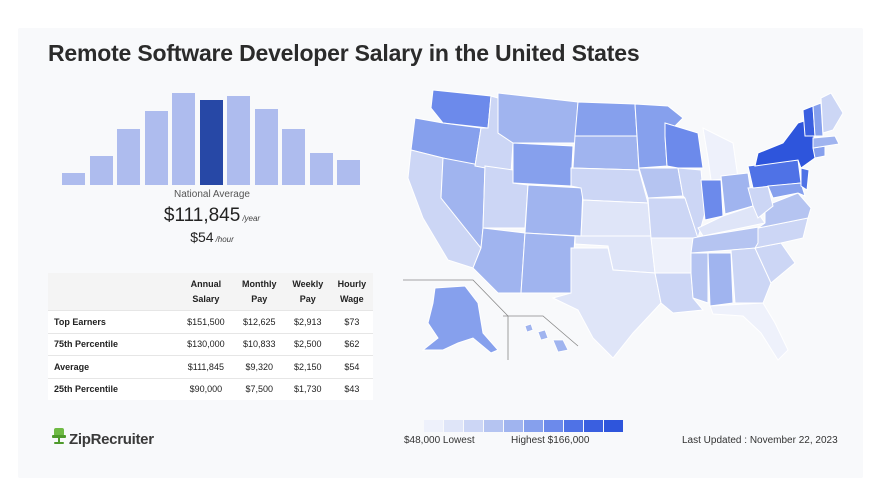  Describe the element at coordinates (720, 279) in the screenshot. I see `state-al` at that location.